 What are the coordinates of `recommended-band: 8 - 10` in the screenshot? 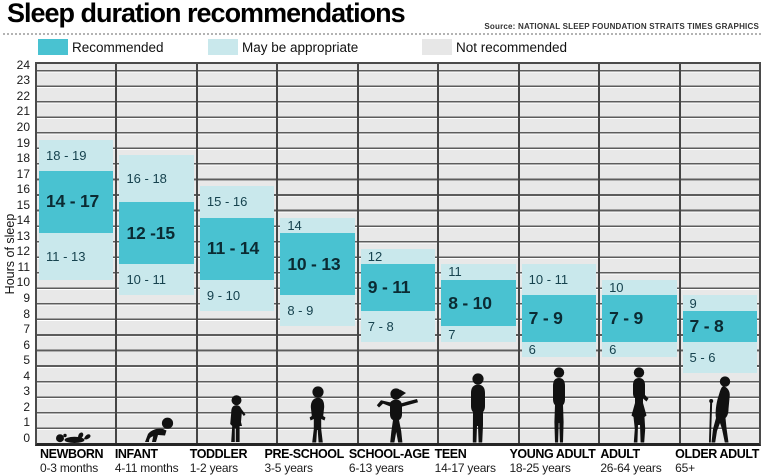 It's located at (478, 303).